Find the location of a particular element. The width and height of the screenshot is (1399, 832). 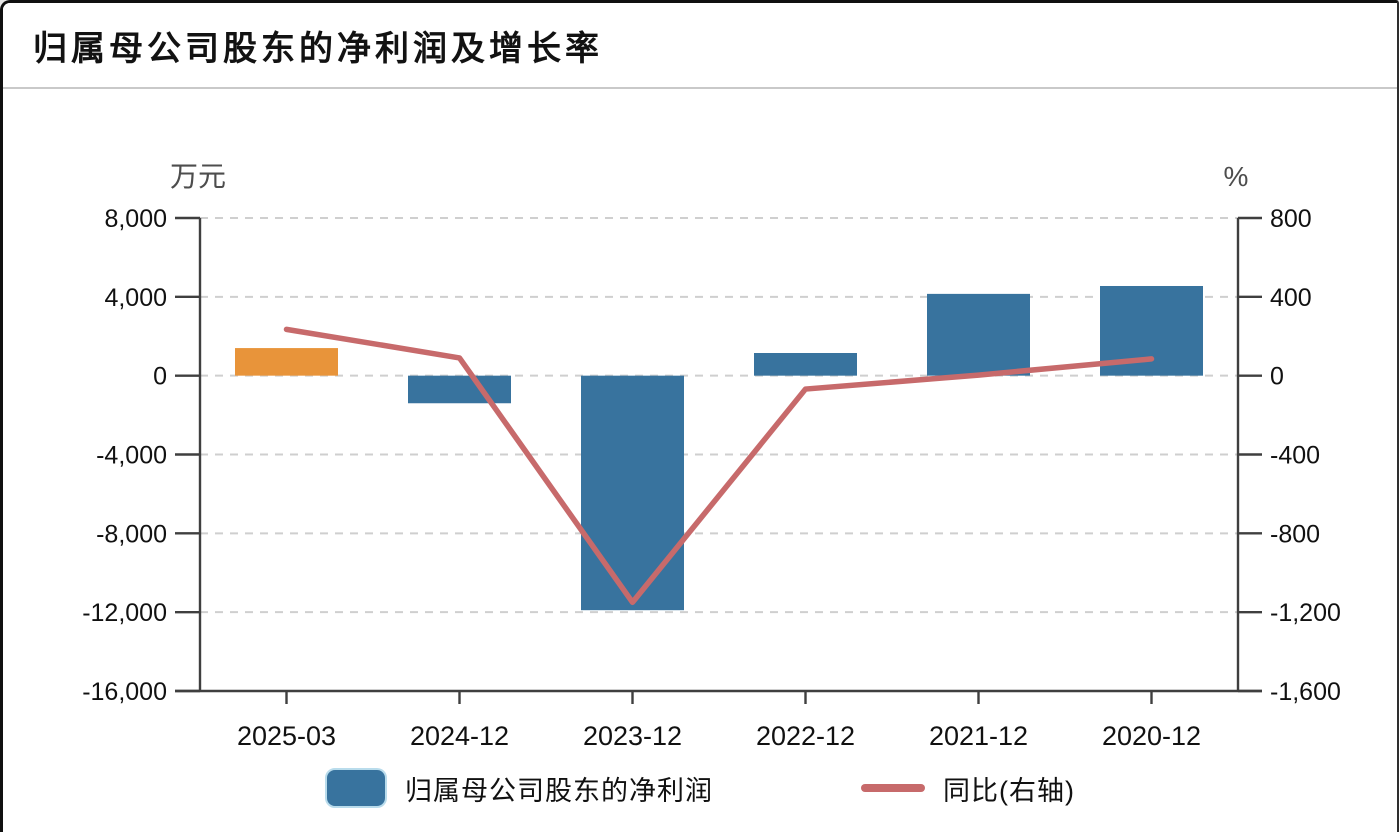

y-axis-right-tick-label: -400 is located at coordinates (1295, 456).